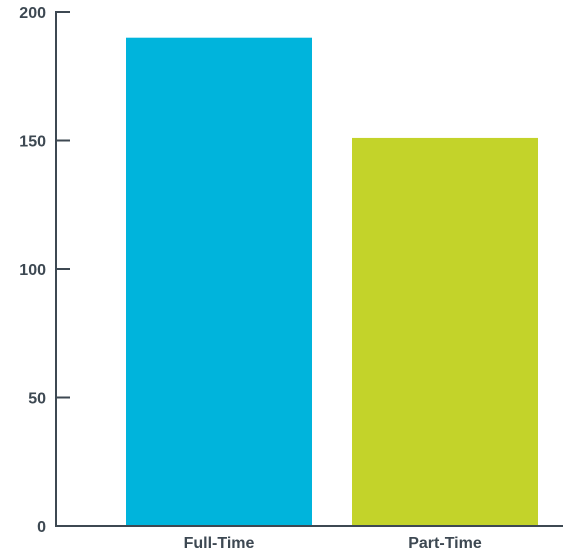 Image resolution: width=565 pixels, height=556 pixels. I want to click on x-category-label: Part-Time, so click(445, 543).